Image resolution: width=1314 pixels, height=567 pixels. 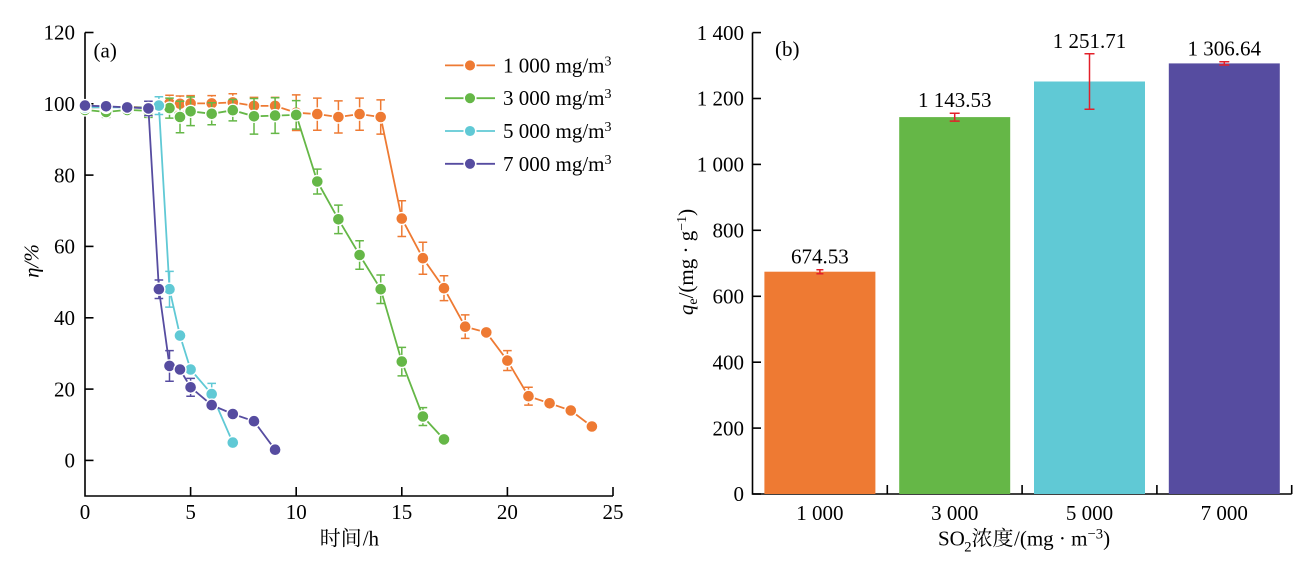 I want to click on svg-text: 80, so click(x=64, y=175).